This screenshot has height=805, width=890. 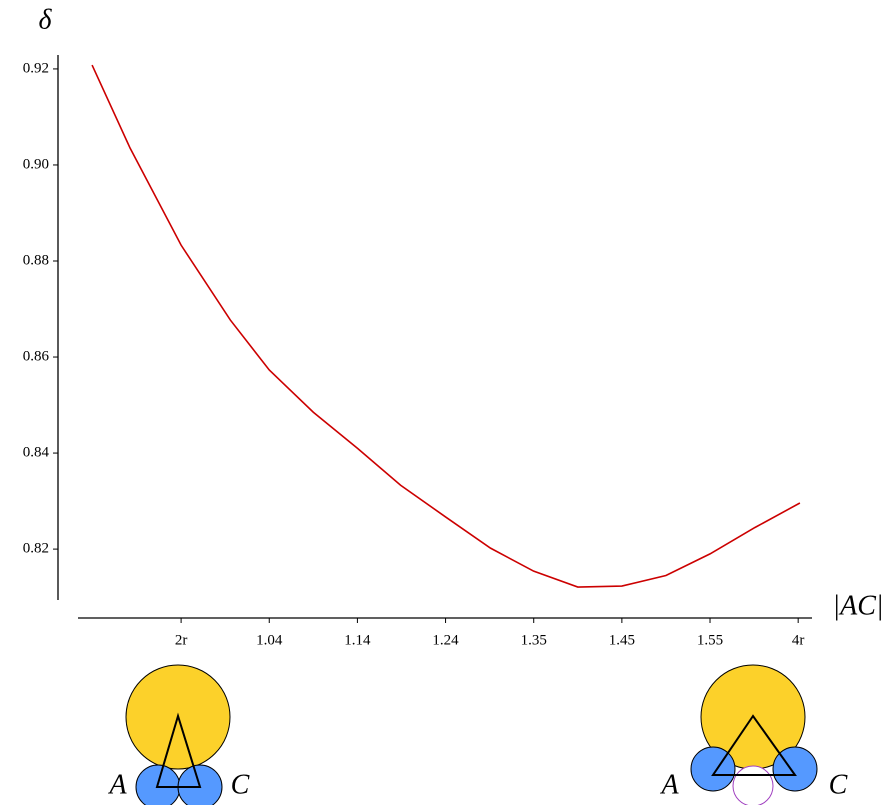 I want to click on x-tick-label: 1.24, so click(x=445, y=640).